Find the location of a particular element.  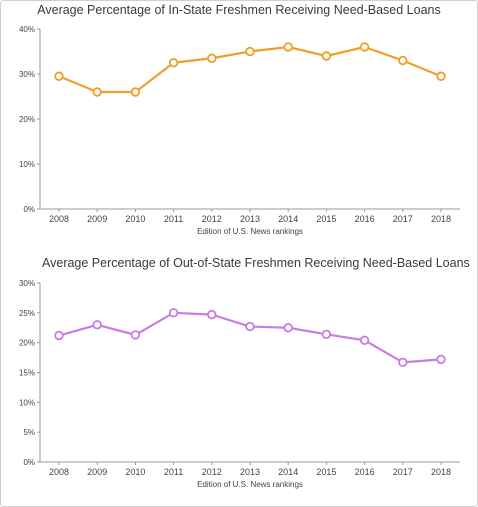

y-tick-label: 5% is located at coordinates (29, 432).